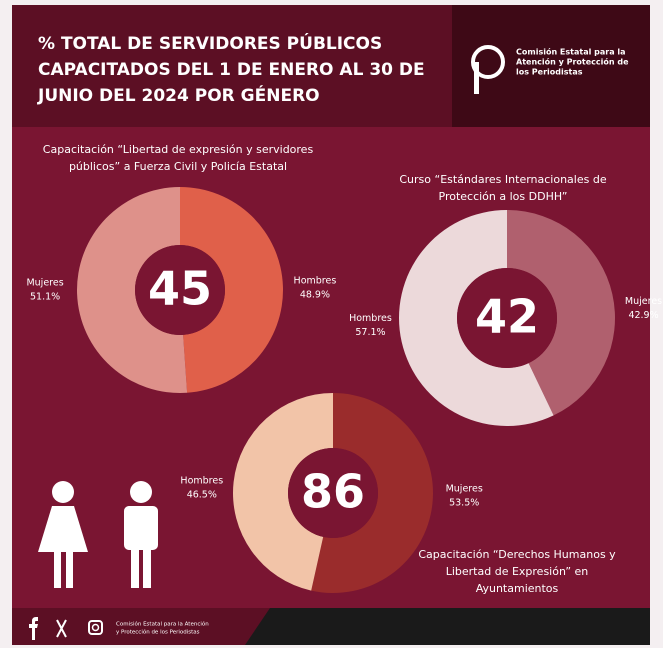 This screenshot has width=663, height=652. Describe the element at coordinates (370, 332) in the screenshot. I see `segment-value-label: 57.1%` at that location.